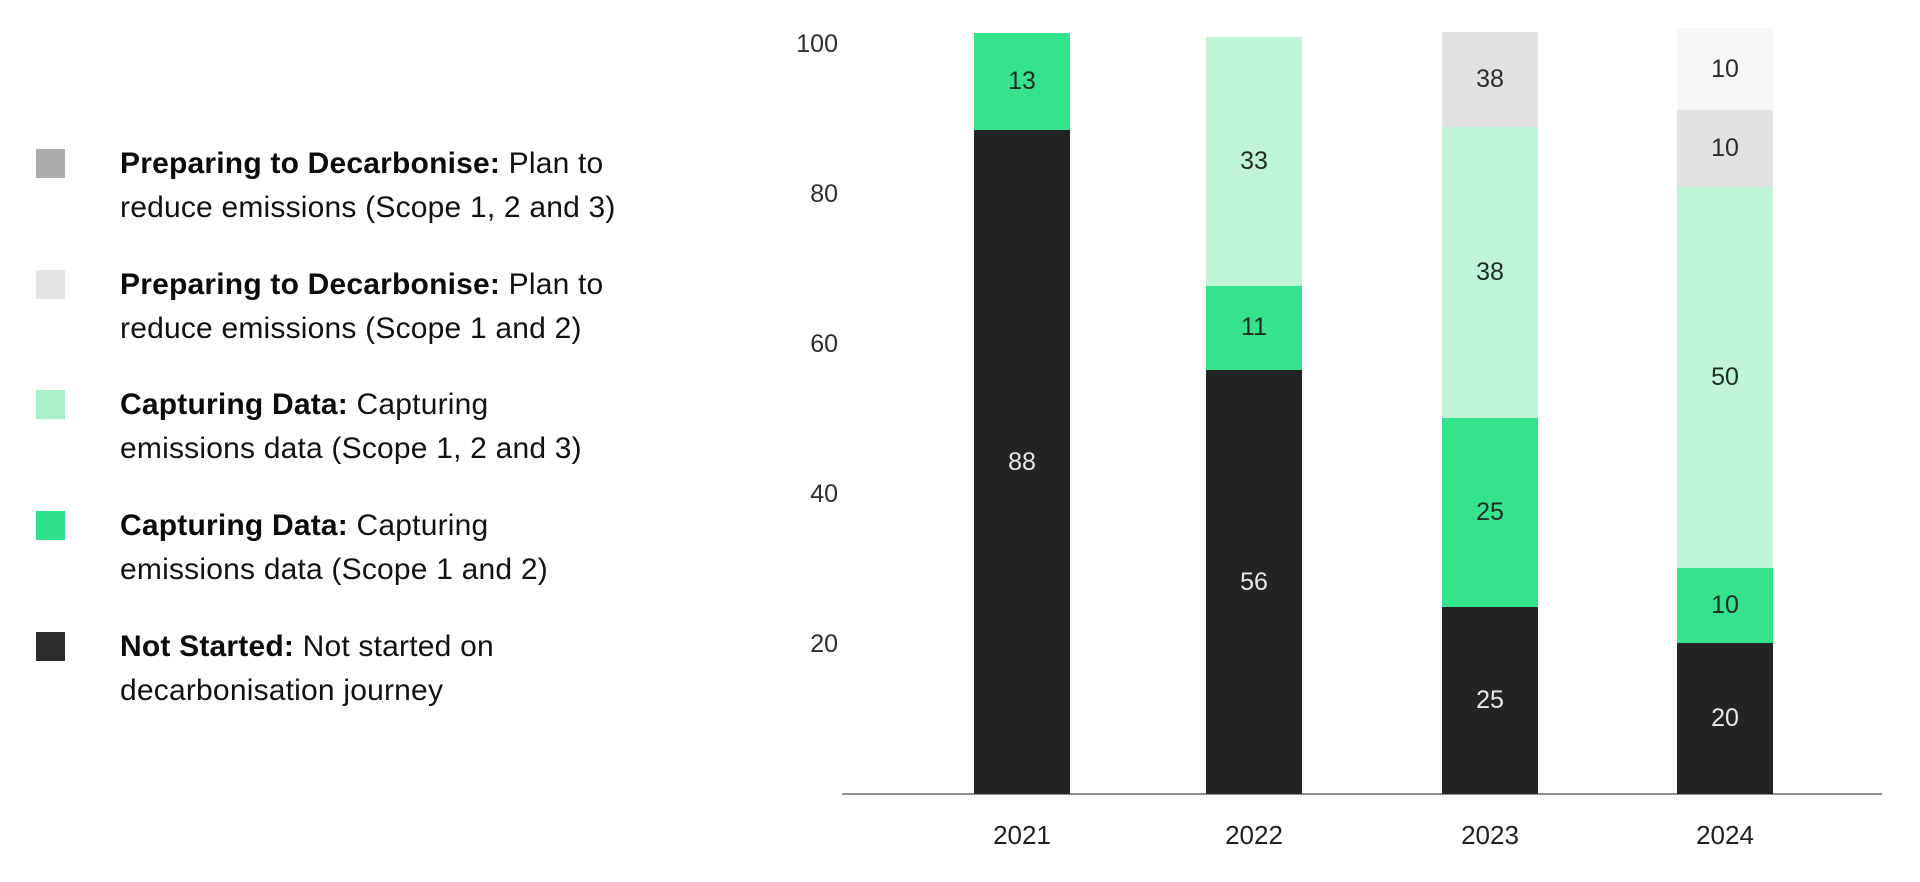  Describe the element at coordinates (334, 569) in the screenshot. I see `legend-label-line2: emissions data (Scope 1 and 2)` at that location.